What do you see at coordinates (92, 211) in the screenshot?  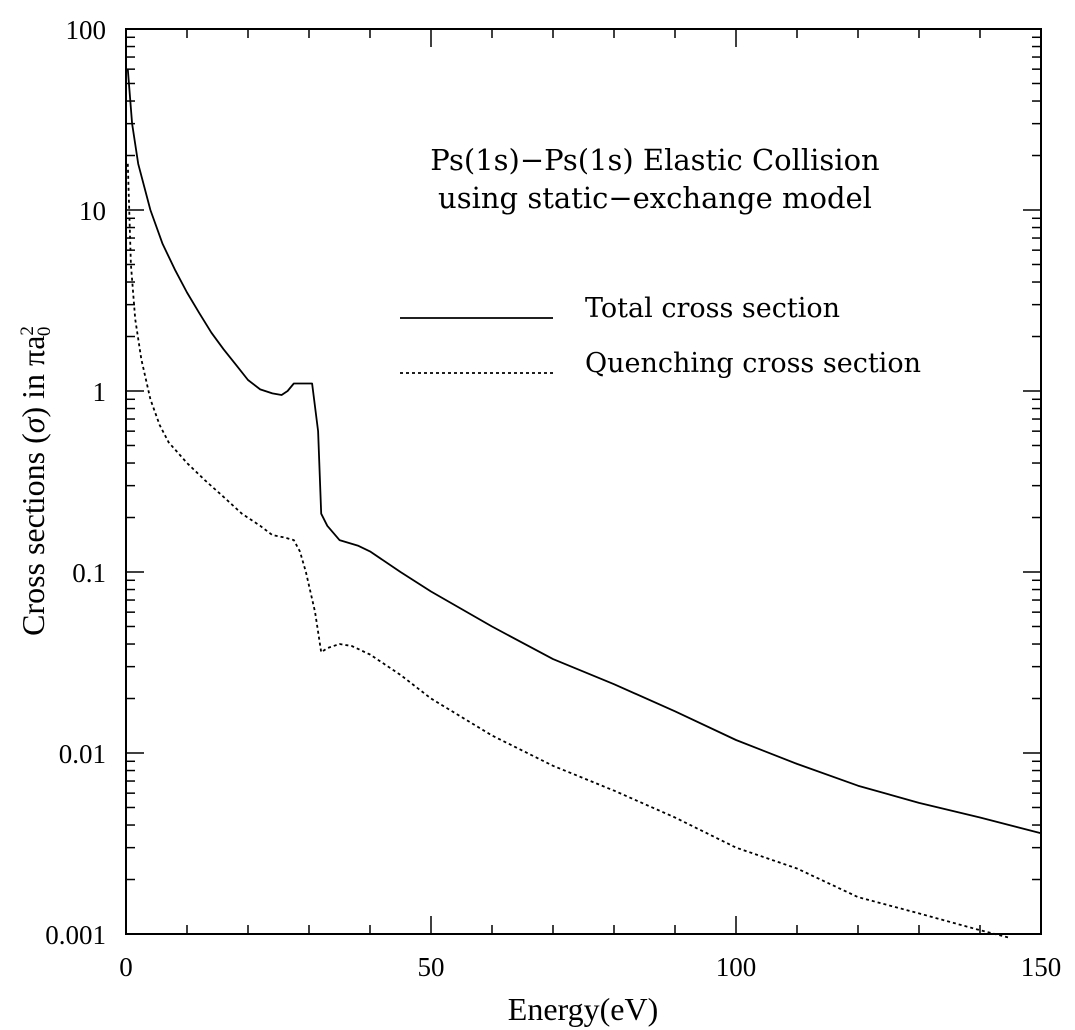 I see `y-tick-label: 10` at bounding box center [92, 211].